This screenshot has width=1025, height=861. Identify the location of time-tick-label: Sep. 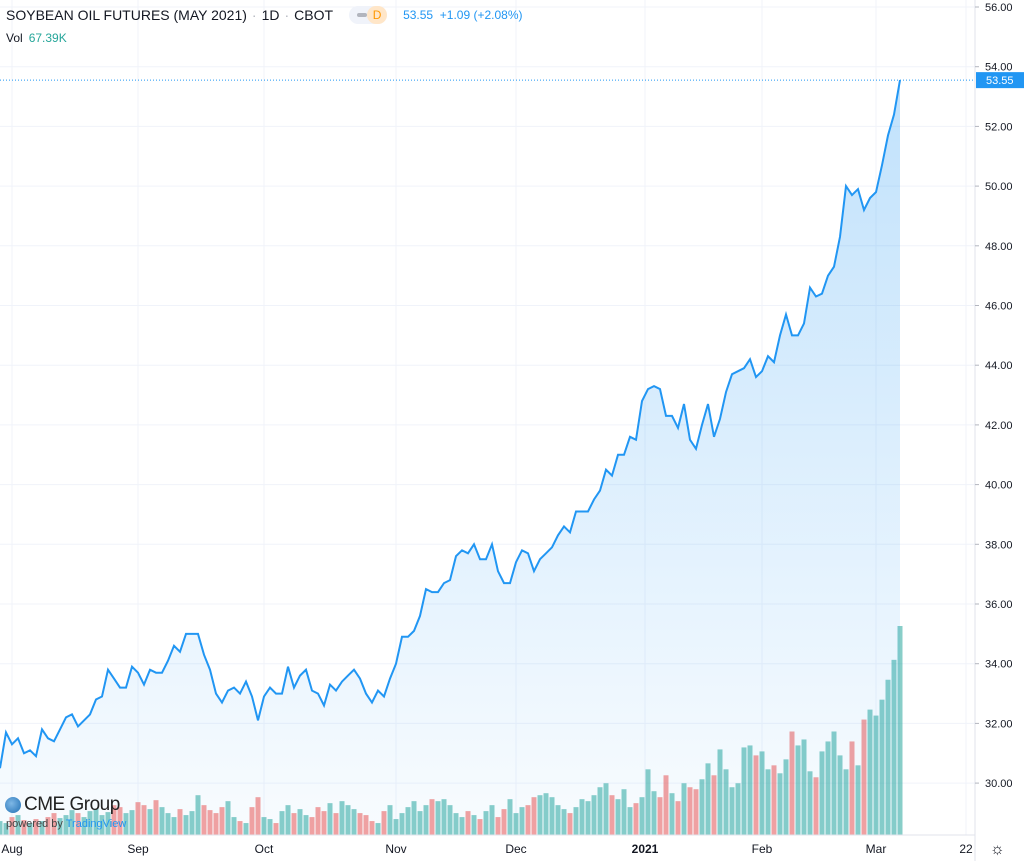
(138, 849).